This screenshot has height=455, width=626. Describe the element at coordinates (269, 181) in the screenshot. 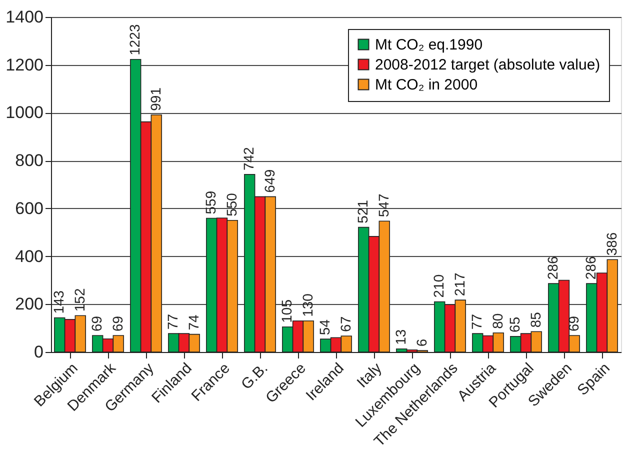

I see `data-label: 649` at that location.